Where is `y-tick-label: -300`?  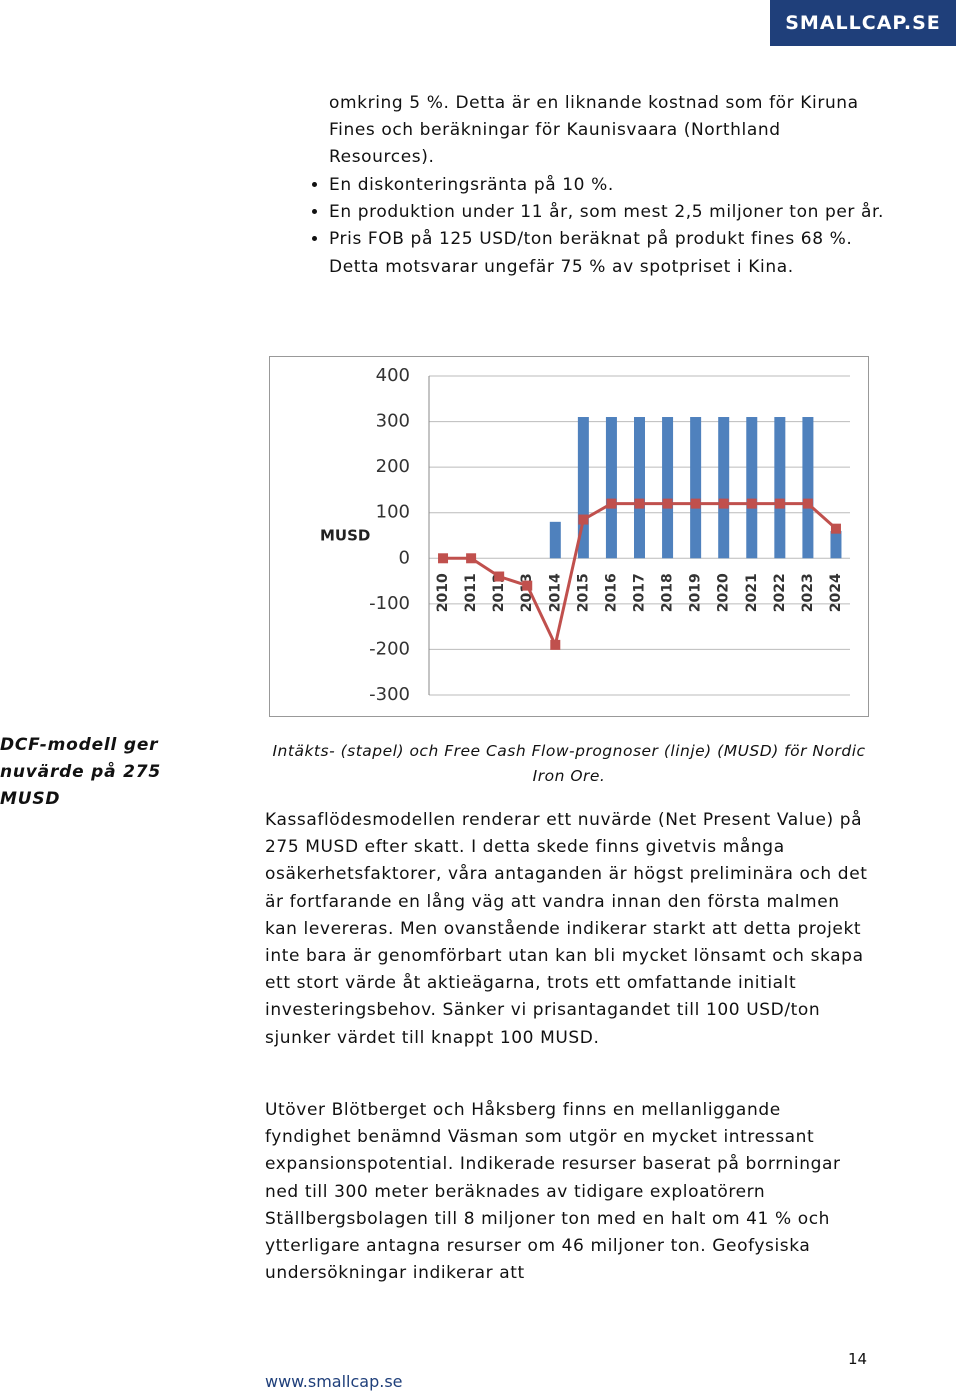 y-tick-label: -300 is located at coordinates (389, 694).